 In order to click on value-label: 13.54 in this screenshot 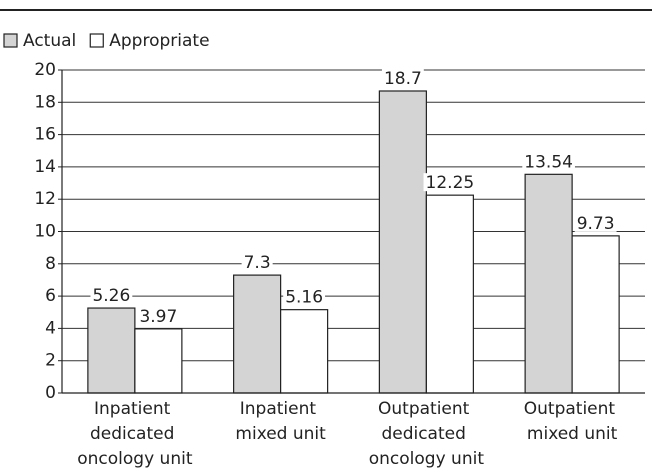, I will do `click(548, 162)`.